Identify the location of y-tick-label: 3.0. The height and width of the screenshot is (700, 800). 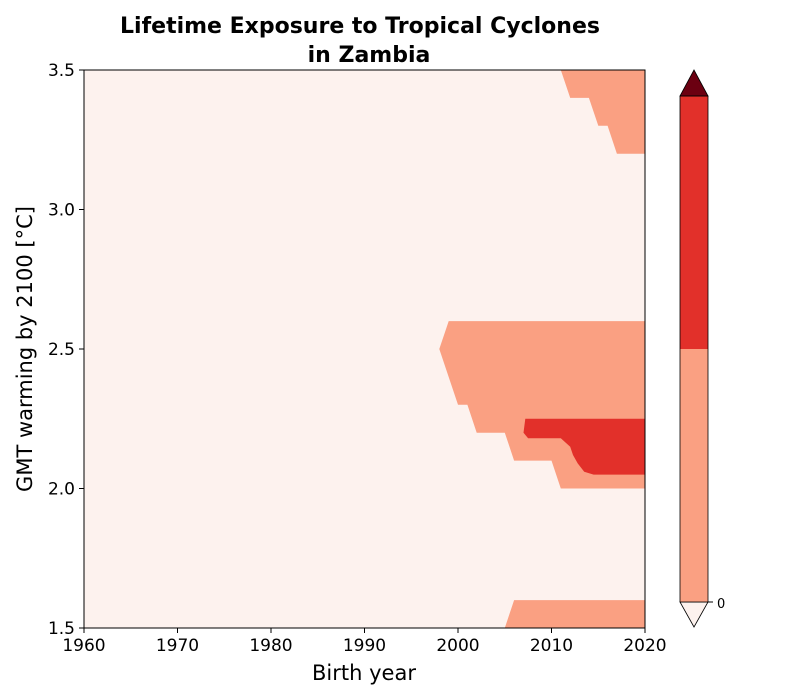
(61, 211).